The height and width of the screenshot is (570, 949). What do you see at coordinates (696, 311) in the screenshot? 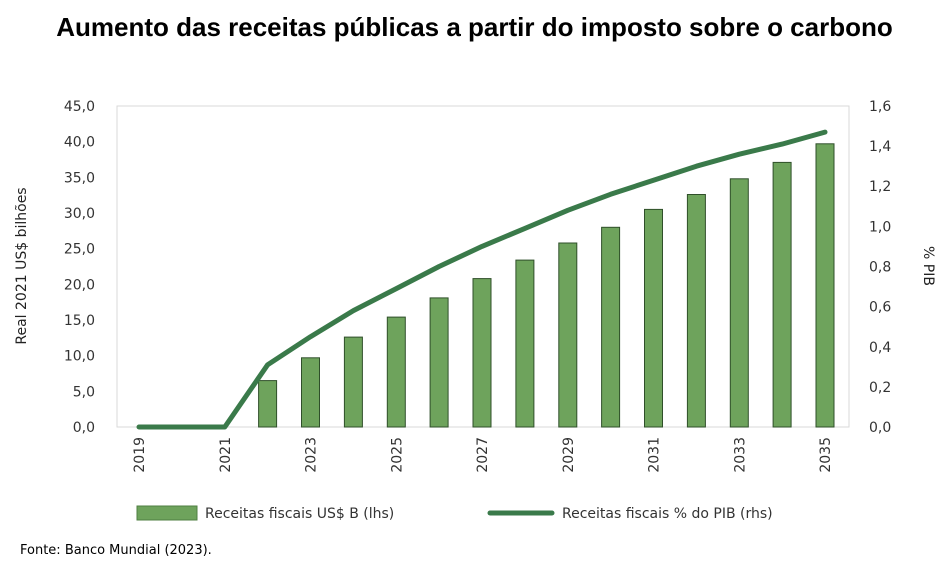
I see `bar-2032` at bounding box center [696, 311].